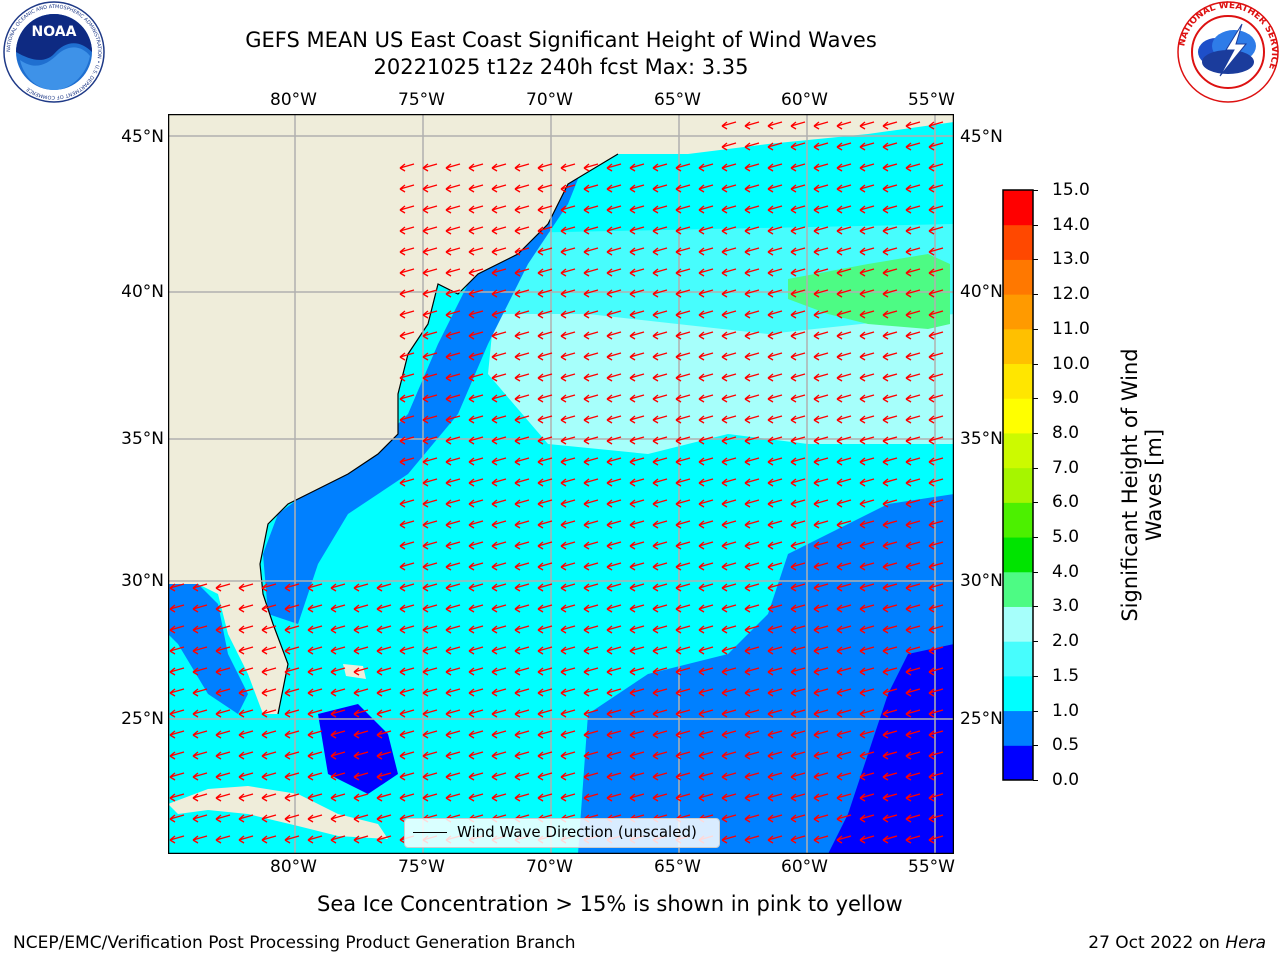 The image size is (1280, 960). What do you see at coordinates (931, 867) in the screenshot?
I see `lon-tick-bottom: 55°W` at bounding box center [931, 867].